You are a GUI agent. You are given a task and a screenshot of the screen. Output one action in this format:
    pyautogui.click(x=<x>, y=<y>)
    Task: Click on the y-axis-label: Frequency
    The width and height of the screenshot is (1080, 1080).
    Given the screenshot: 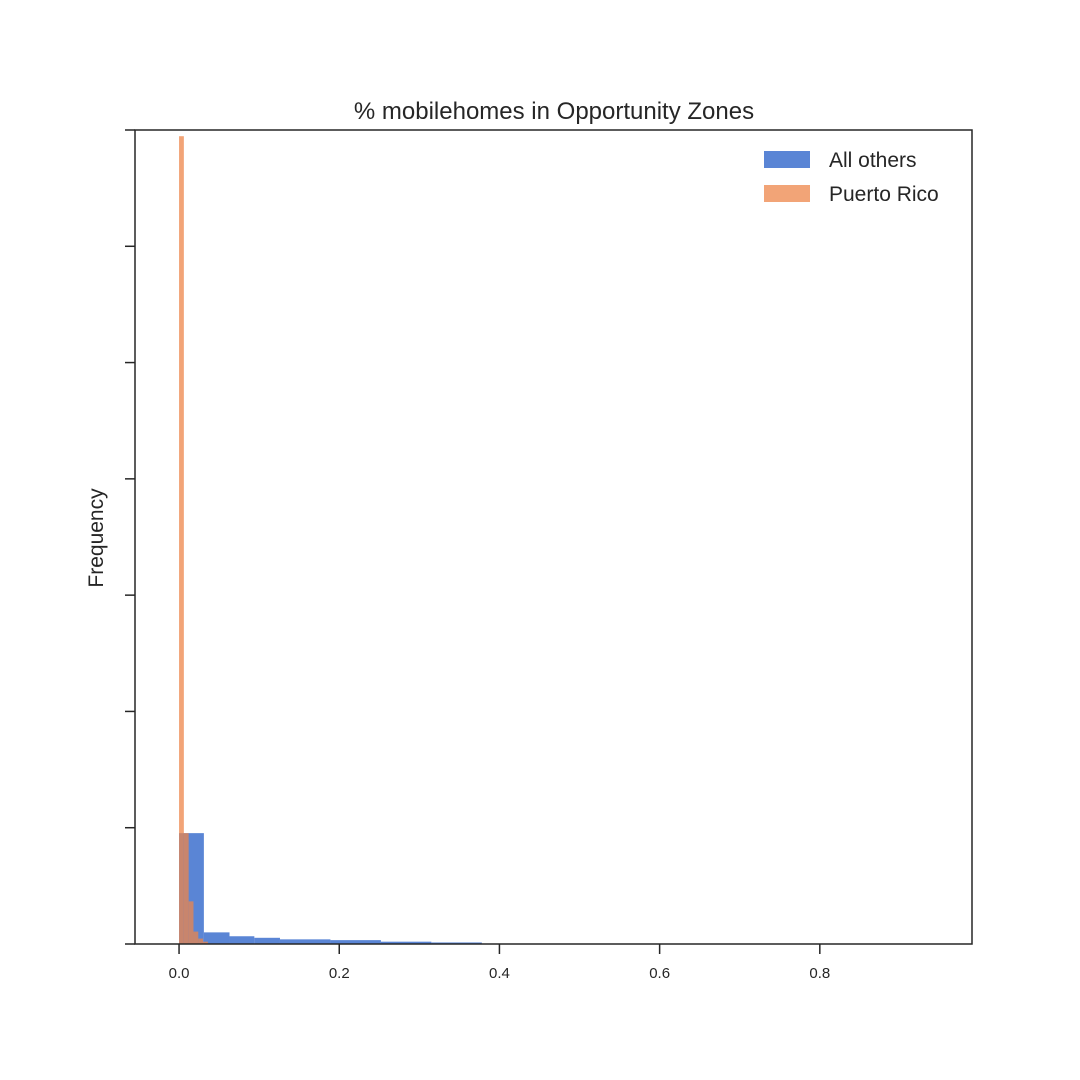 What is the action you would take?
    pyautogui.click(x=96, y=538)
    